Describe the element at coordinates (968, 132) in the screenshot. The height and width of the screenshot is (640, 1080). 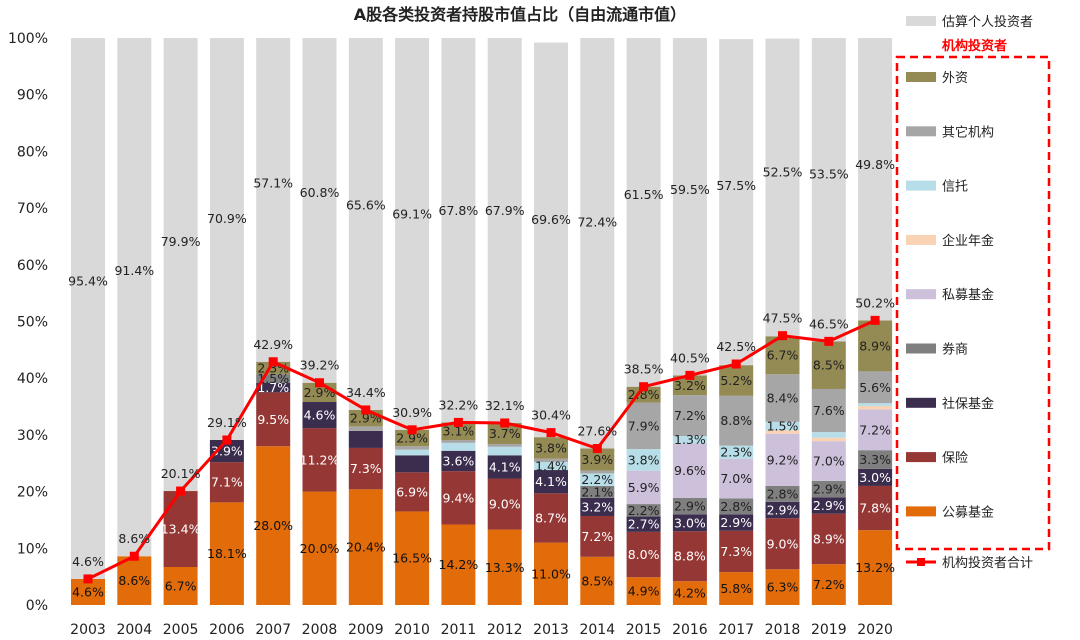
I see `legend-label: 其它机构` at that location.